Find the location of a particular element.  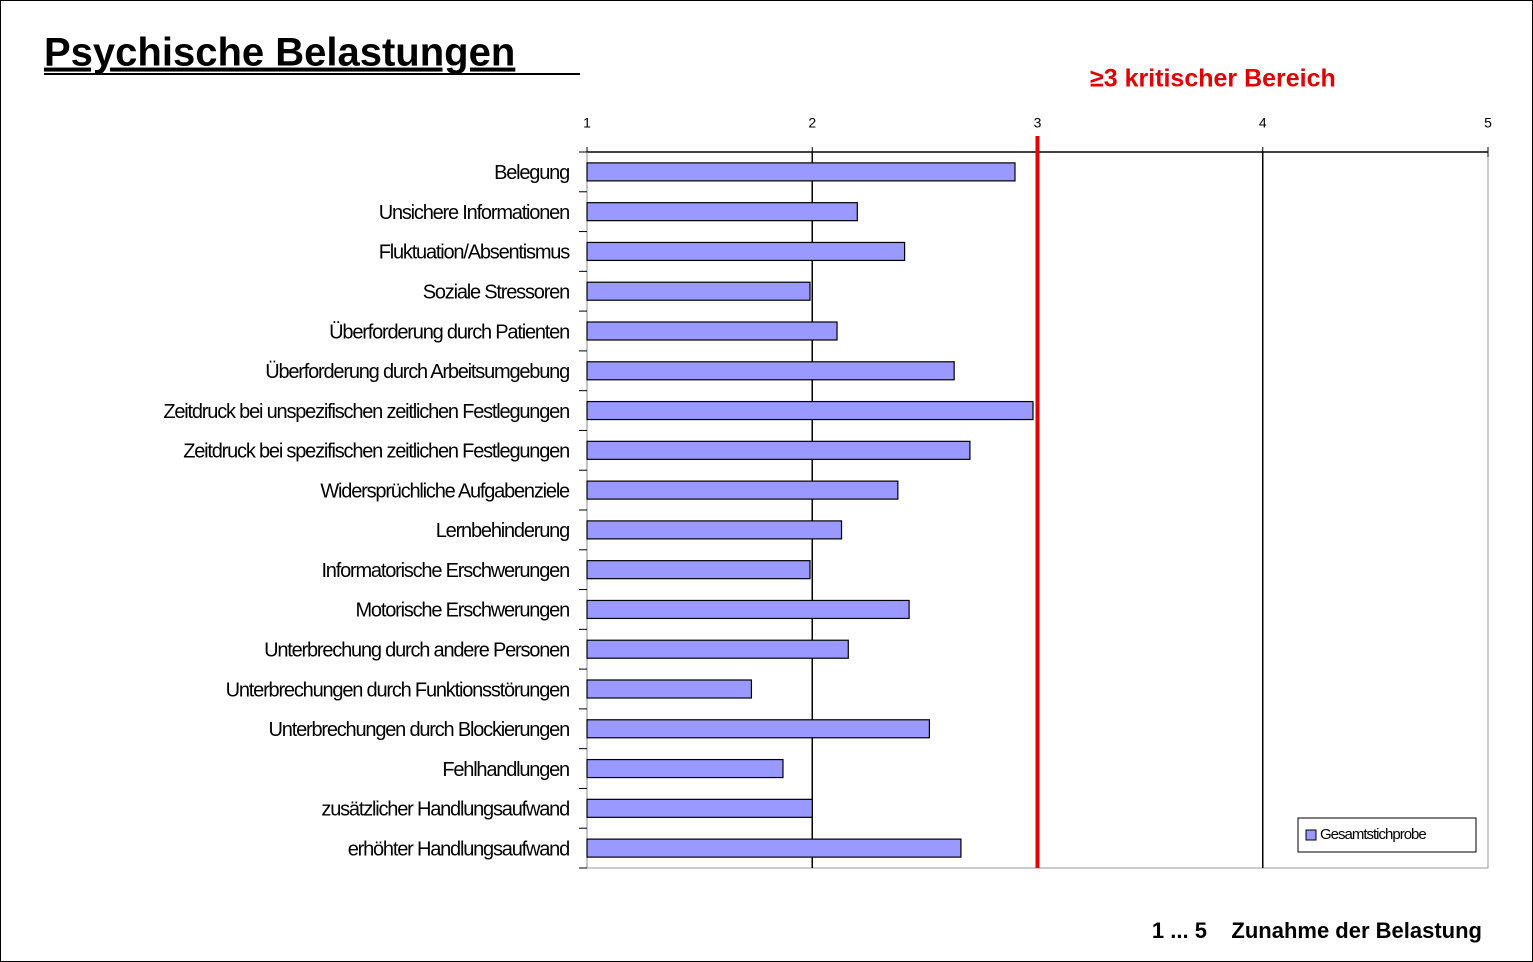

y-tick-label: Unterbrechung durch andere Personen is located at coordinates (416, 651).